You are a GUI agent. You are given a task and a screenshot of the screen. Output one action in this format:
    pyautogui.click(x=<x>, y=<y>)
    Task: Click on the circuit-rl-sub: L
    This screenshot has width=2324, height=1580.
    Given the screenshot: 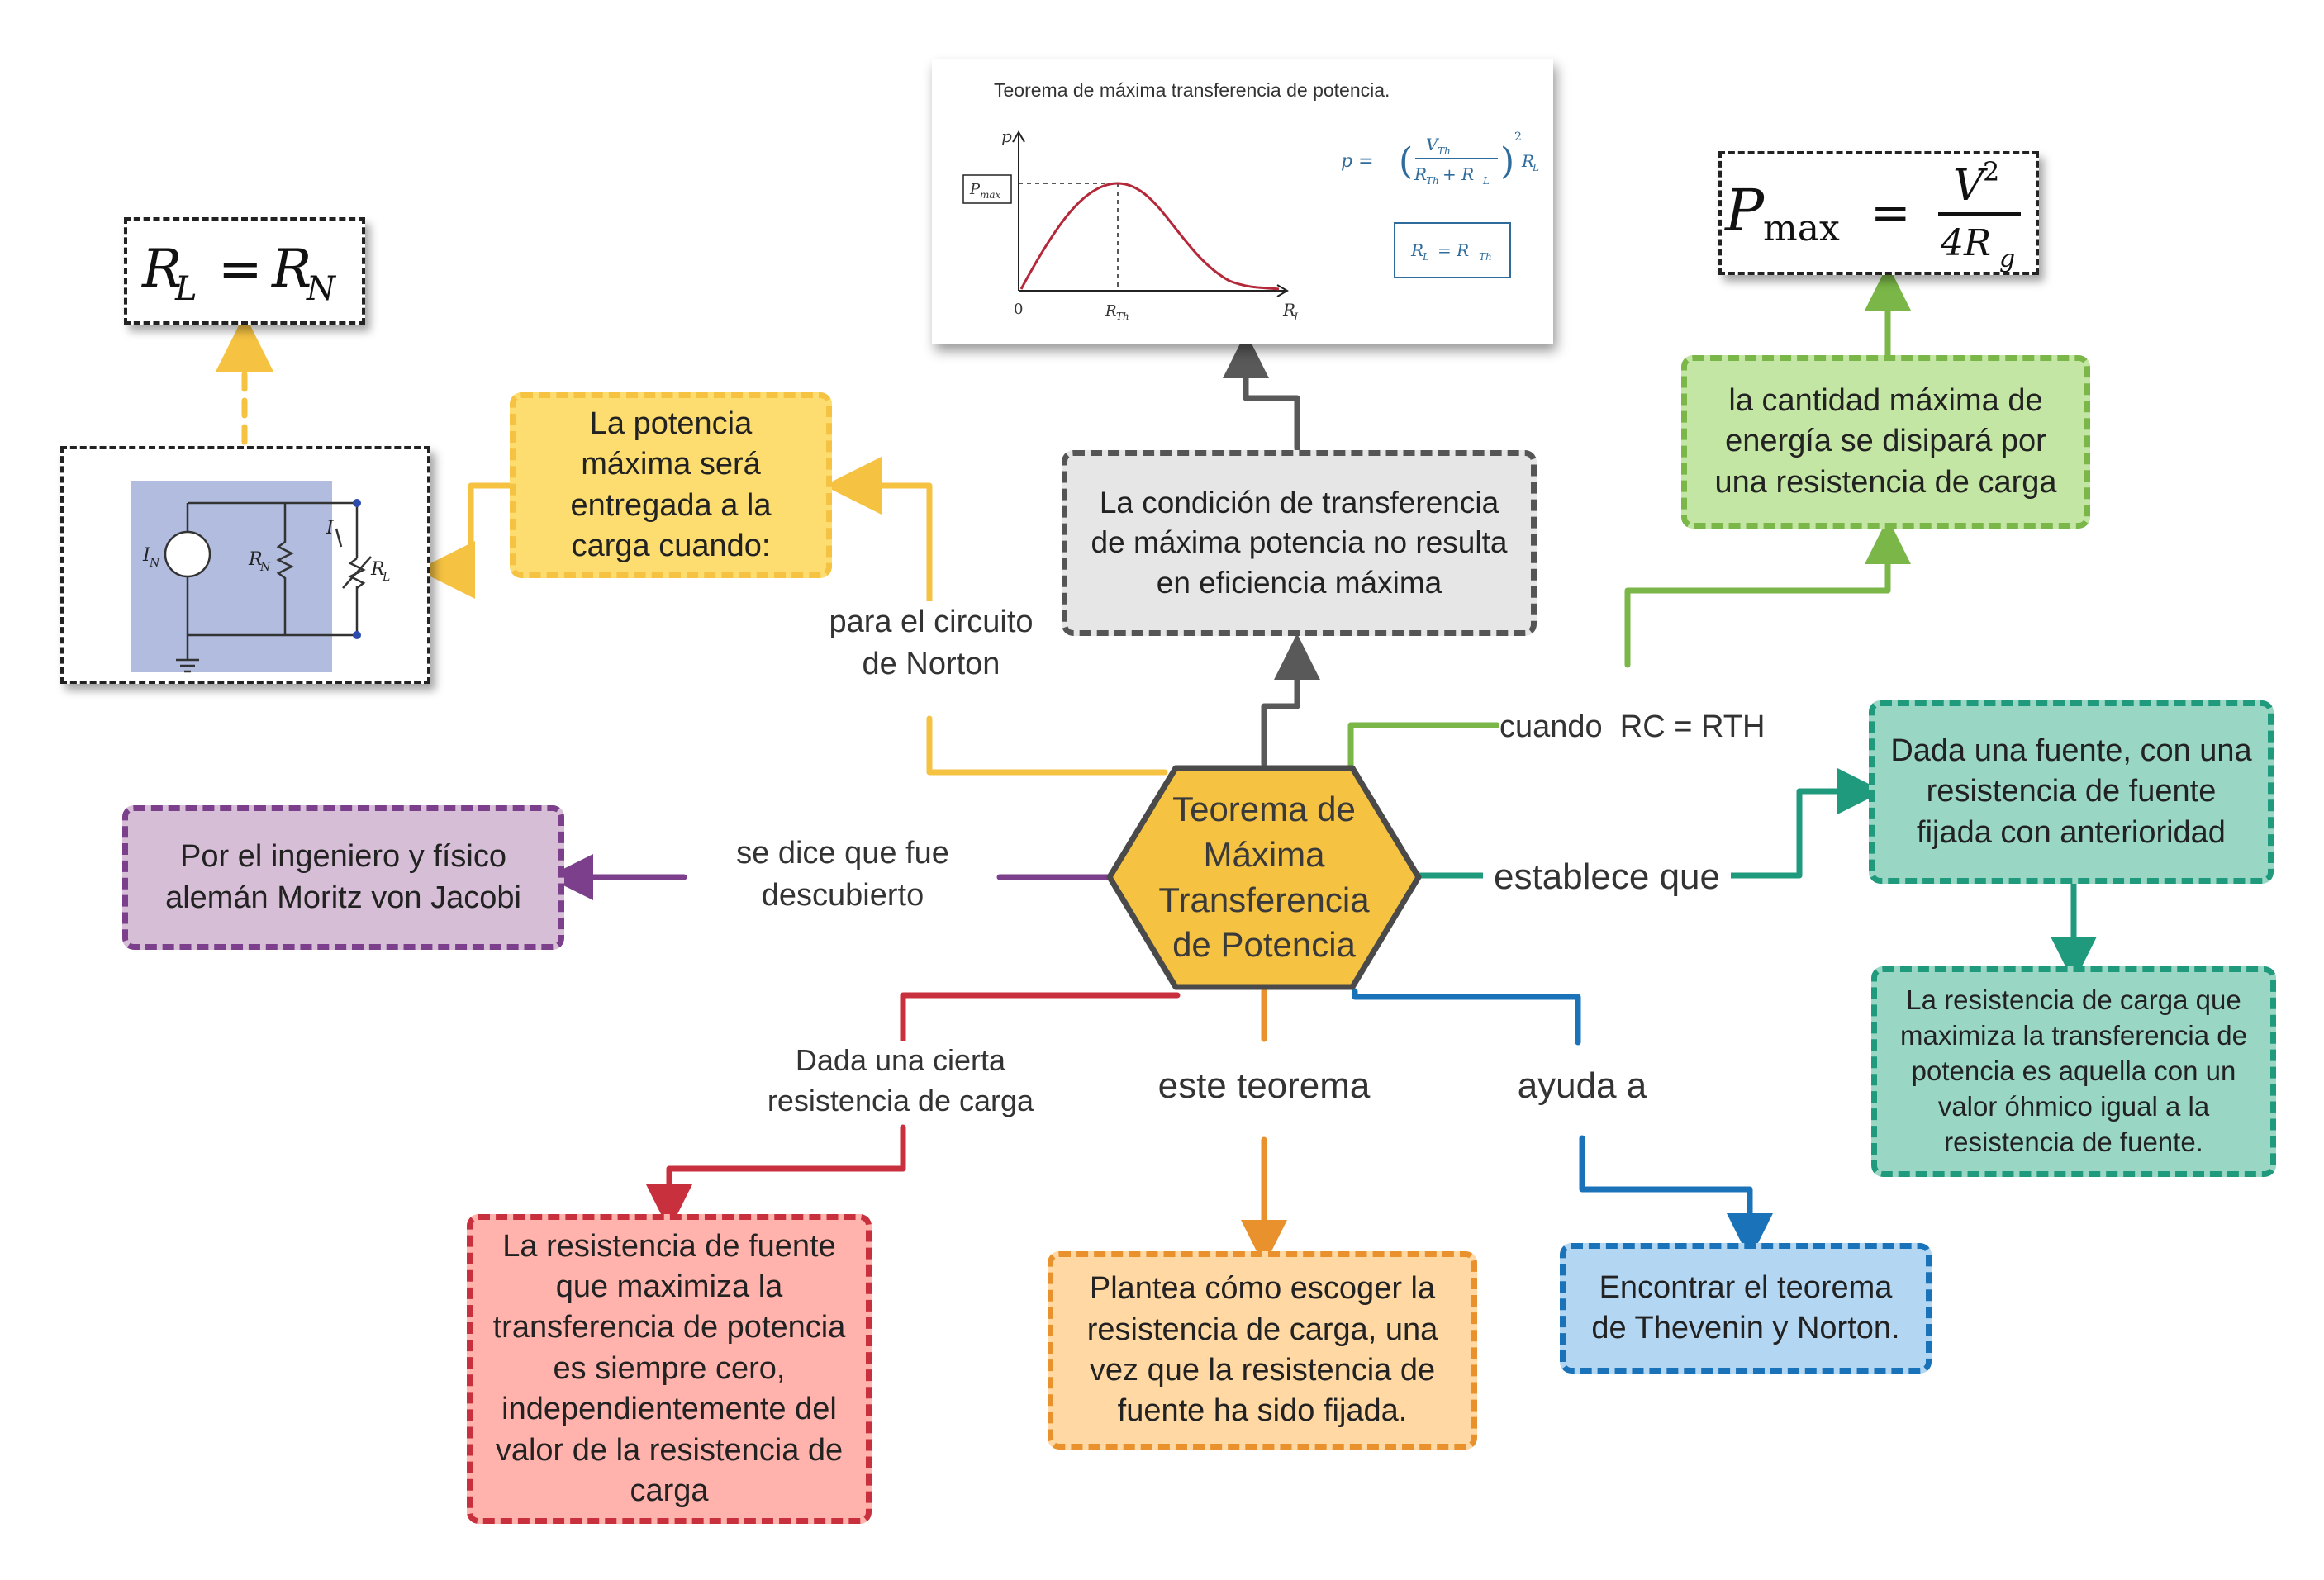 What is the action you would take?
    pyautogui.click(x=386, y=577)
    